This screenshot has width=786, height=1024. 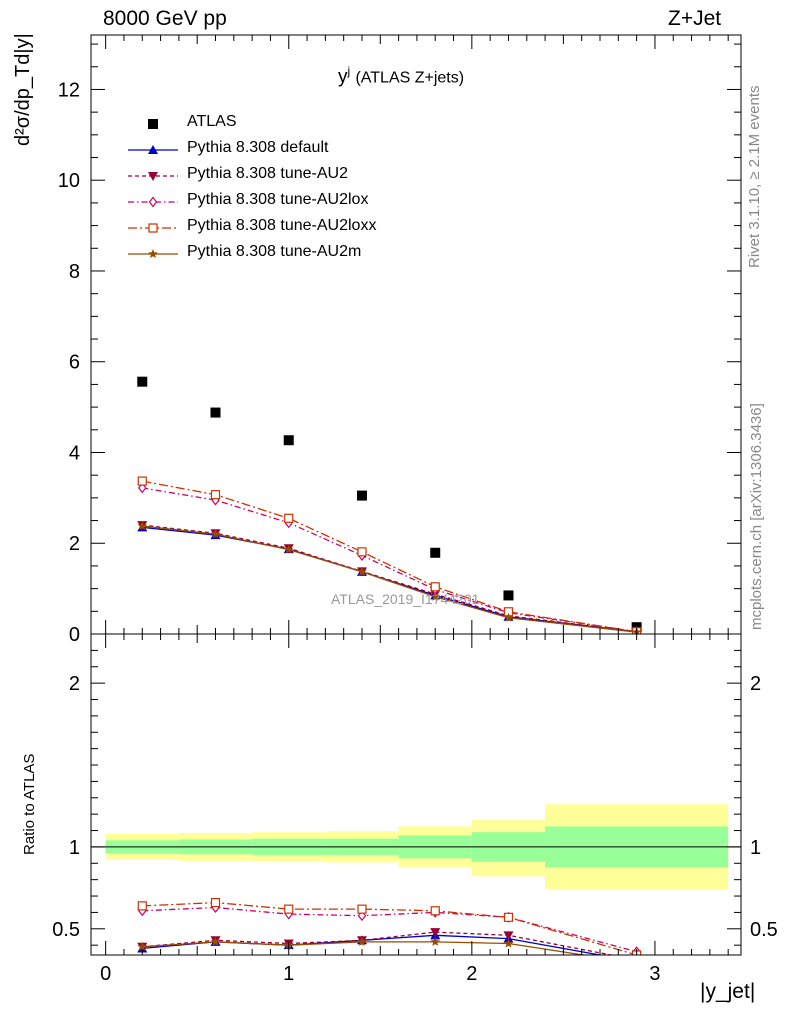 I want to click on mcplots-label: mcplots.cern.ch [arXiv:1306.3436], so click(x=756, y=516).